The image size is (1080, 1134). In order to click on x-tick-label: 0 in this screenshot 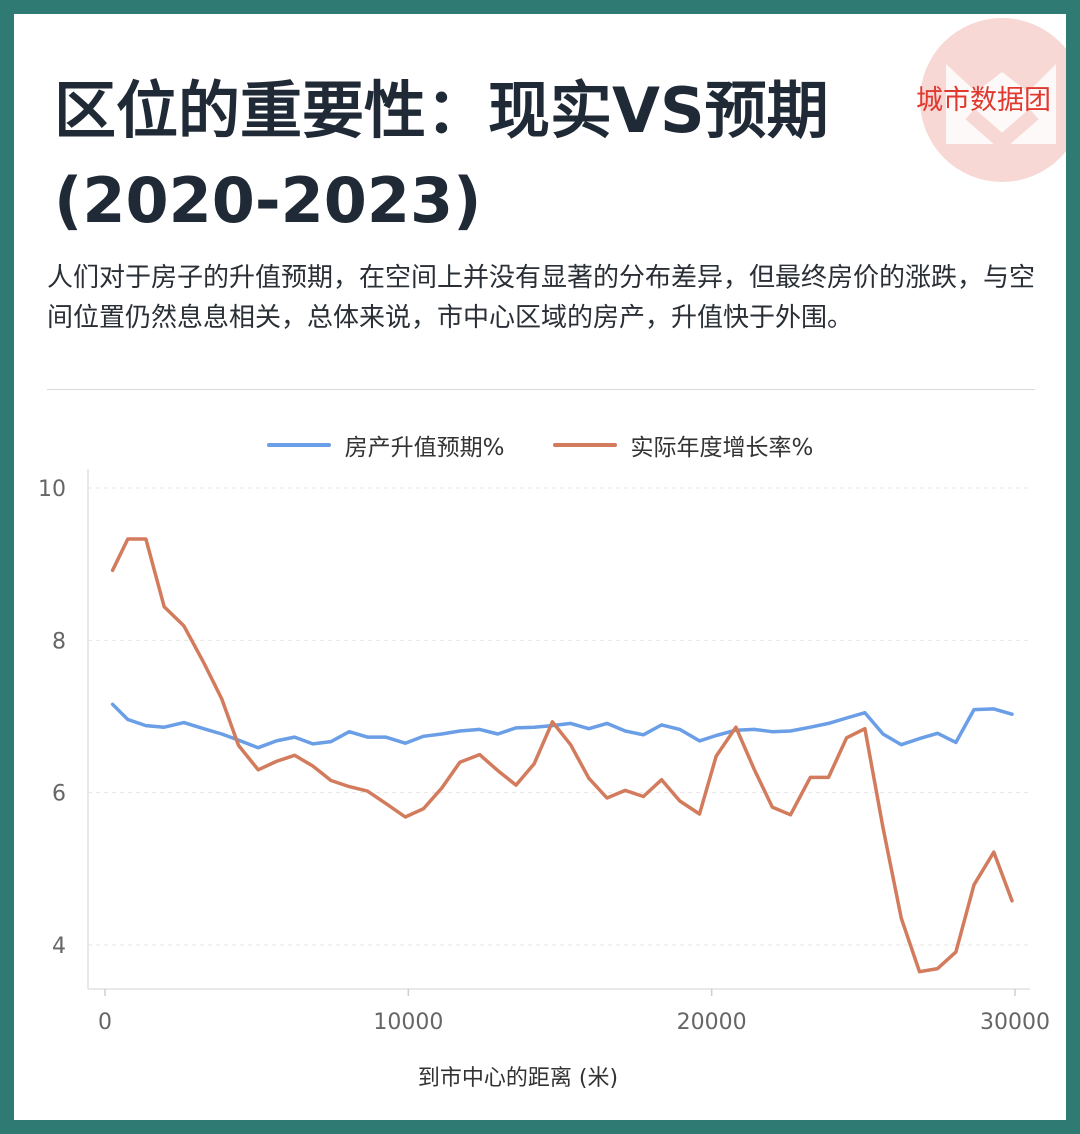, I will do `click(105, 1022)`.